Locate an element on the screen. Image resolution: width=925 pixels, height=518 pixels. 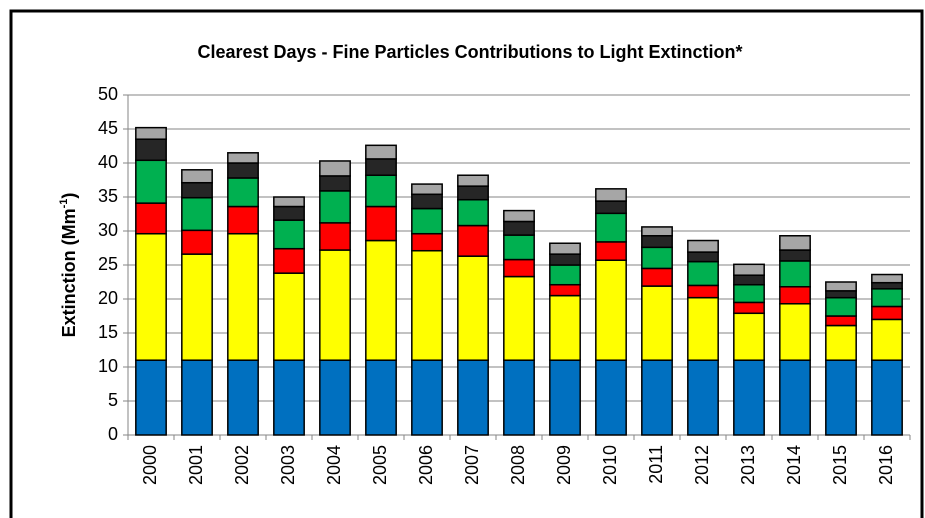
x-tick-label: 2004 is located at coordinates (334, 465).